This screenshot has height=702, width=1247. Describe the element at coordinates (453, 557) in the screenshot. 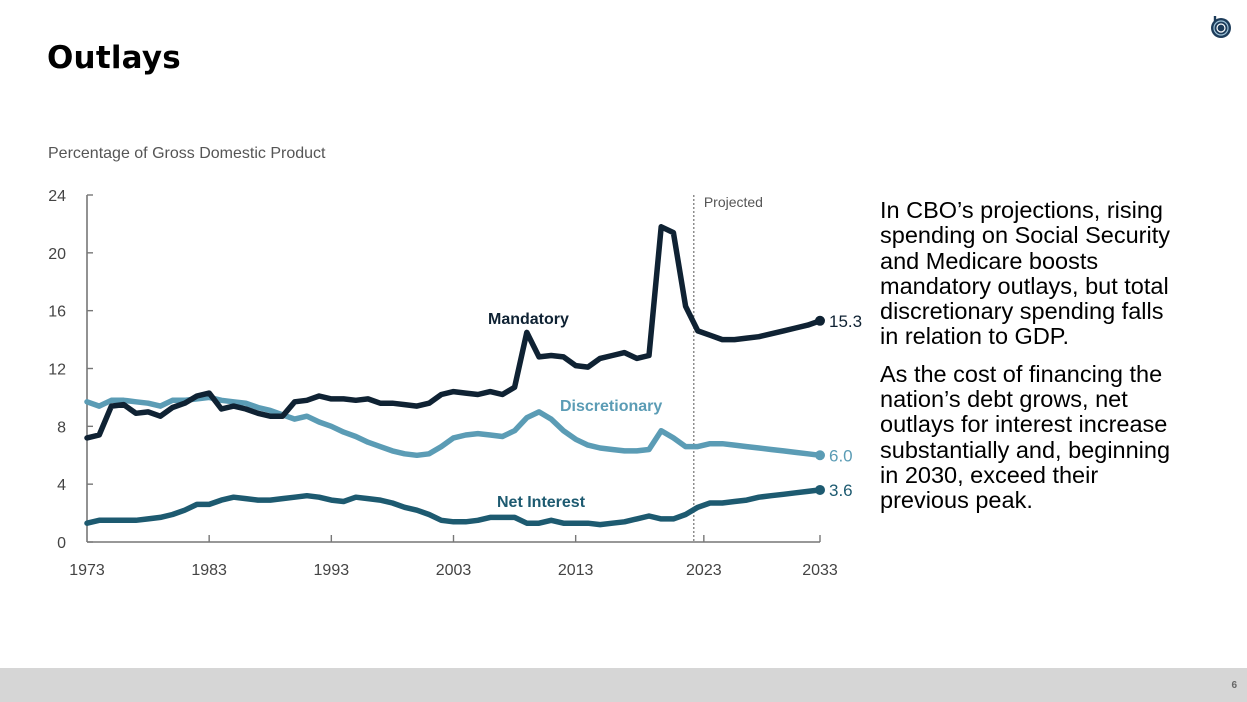

I see `x-axis: 1973 1983 1993 2003 2013 2023 2033` at that location.